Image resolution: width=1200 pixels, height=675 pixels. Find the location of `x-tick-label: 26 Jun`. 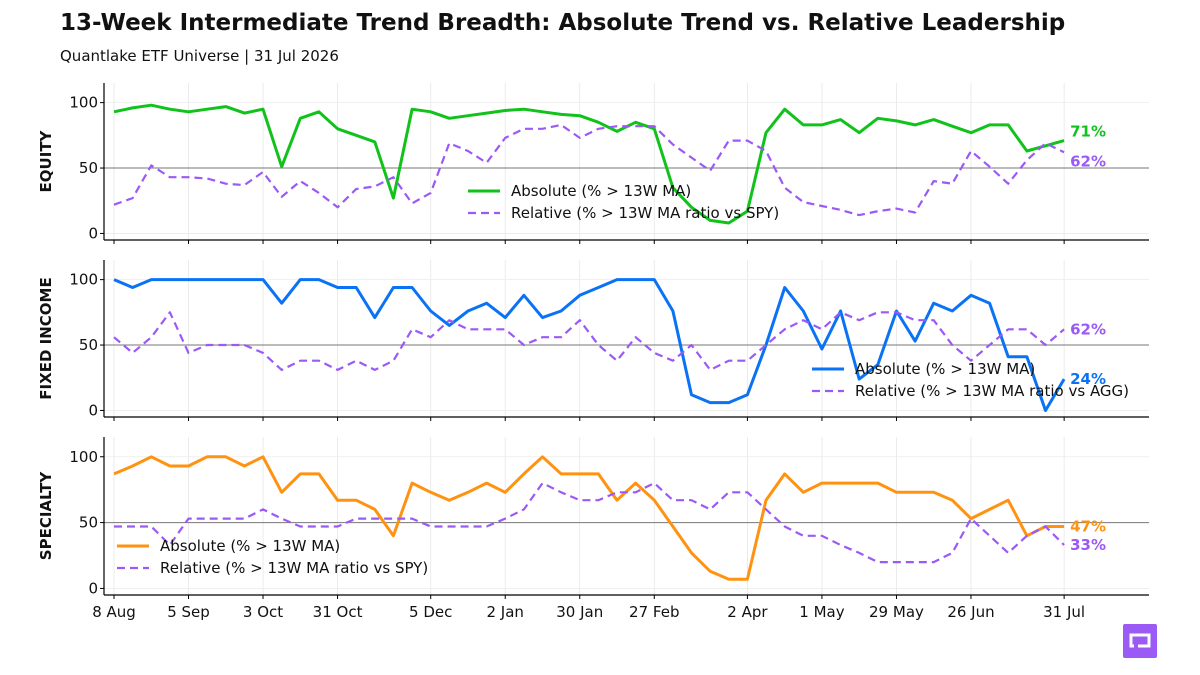

x-tick-label: 26 Jun is located at coordinates (970, 612).